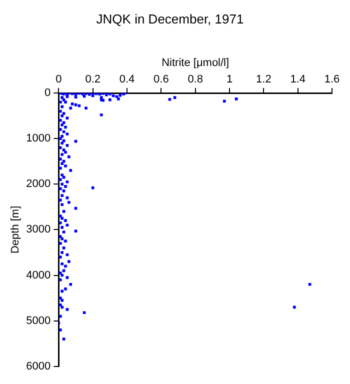  Describe the element at coordinates (264, 79) in the screenshot. I see `x-tick-label: 1.2` at that location.